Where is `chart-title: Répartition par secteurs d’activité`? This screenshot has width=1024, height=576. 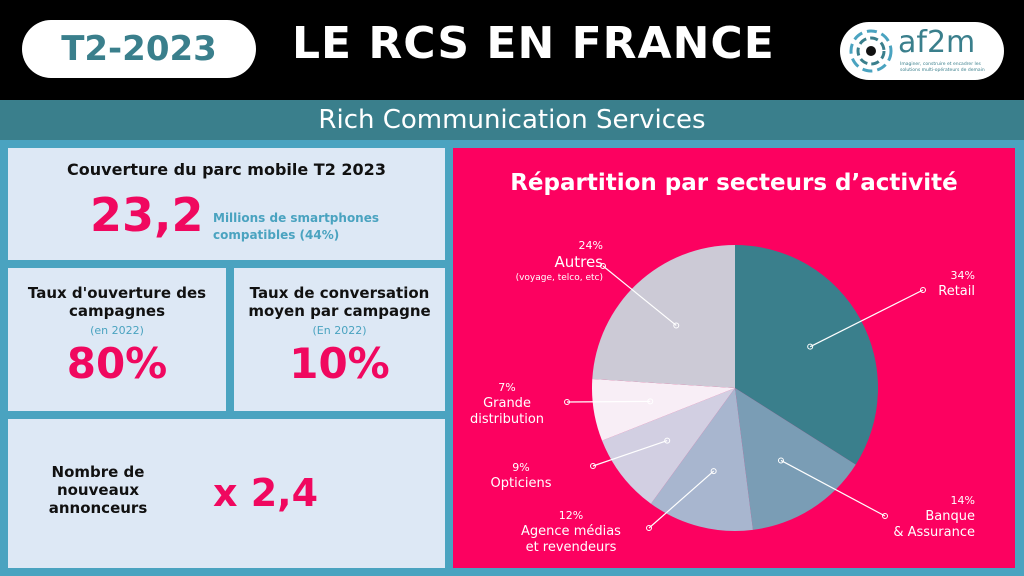
chart-title: Répartition par secteurs d’activité is located at coordinates (734, 183).